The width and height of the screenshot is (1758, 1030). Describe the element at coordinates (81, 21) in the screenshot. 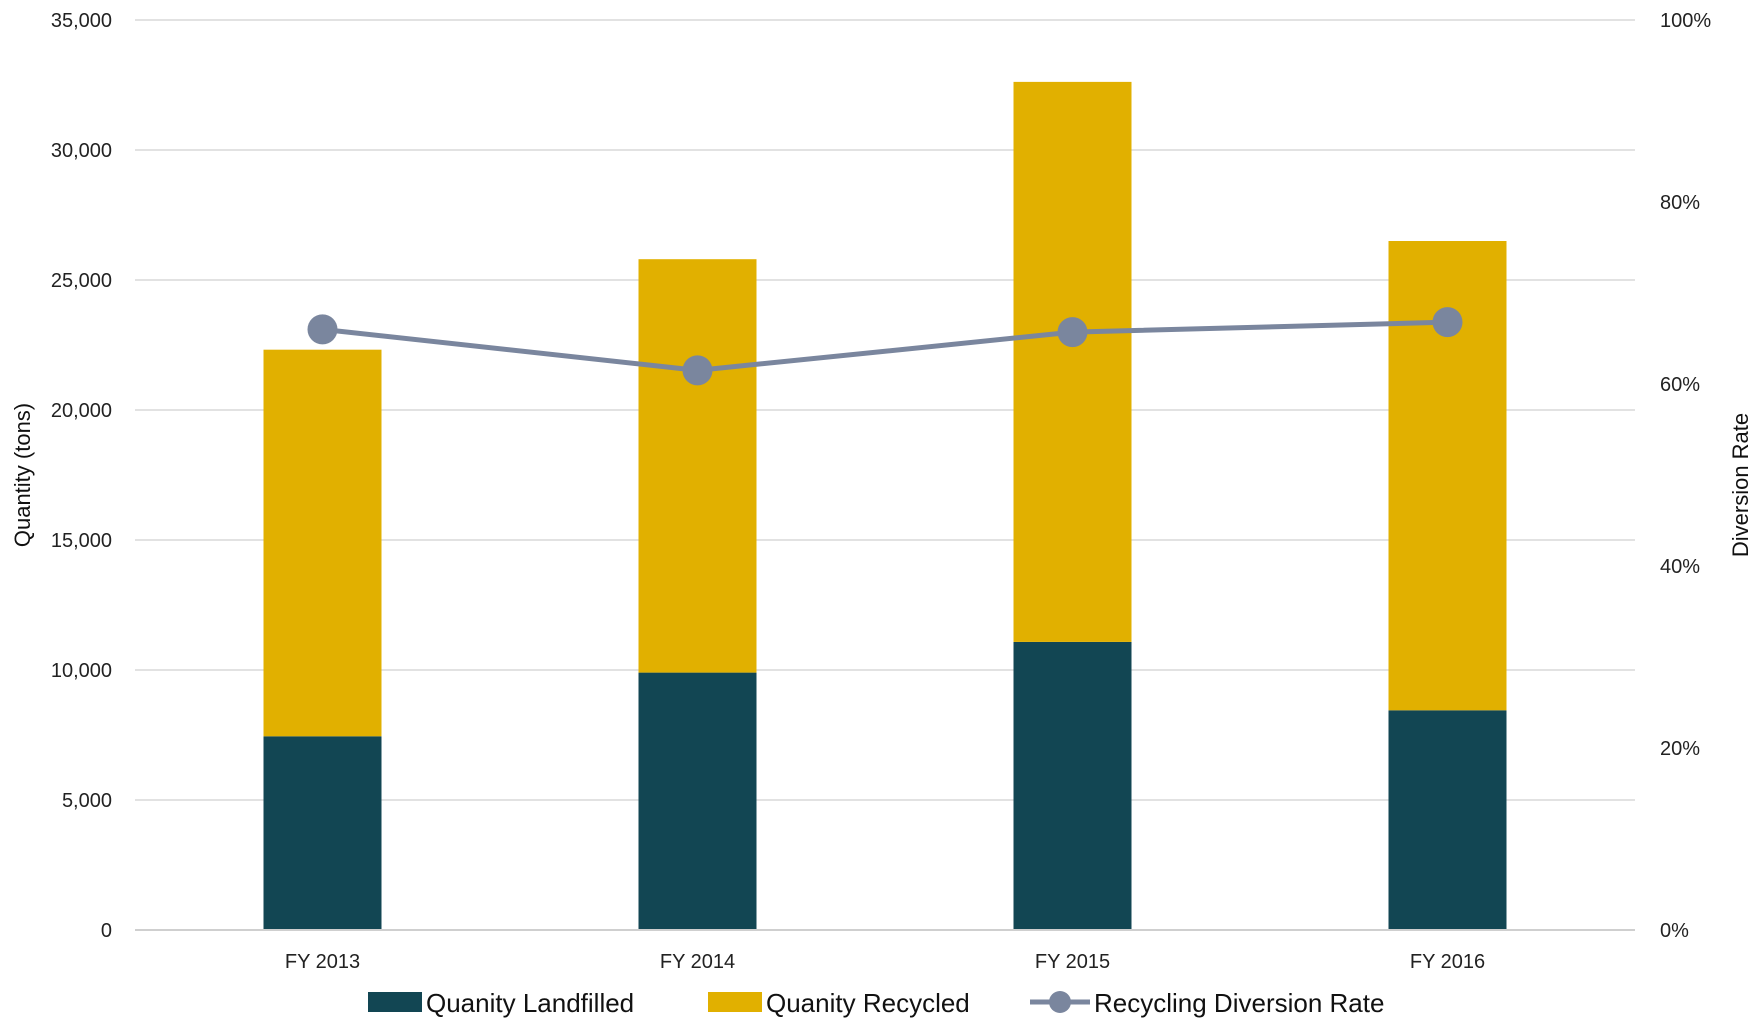

I see `y-left-tick-label: 35,000` at that location.